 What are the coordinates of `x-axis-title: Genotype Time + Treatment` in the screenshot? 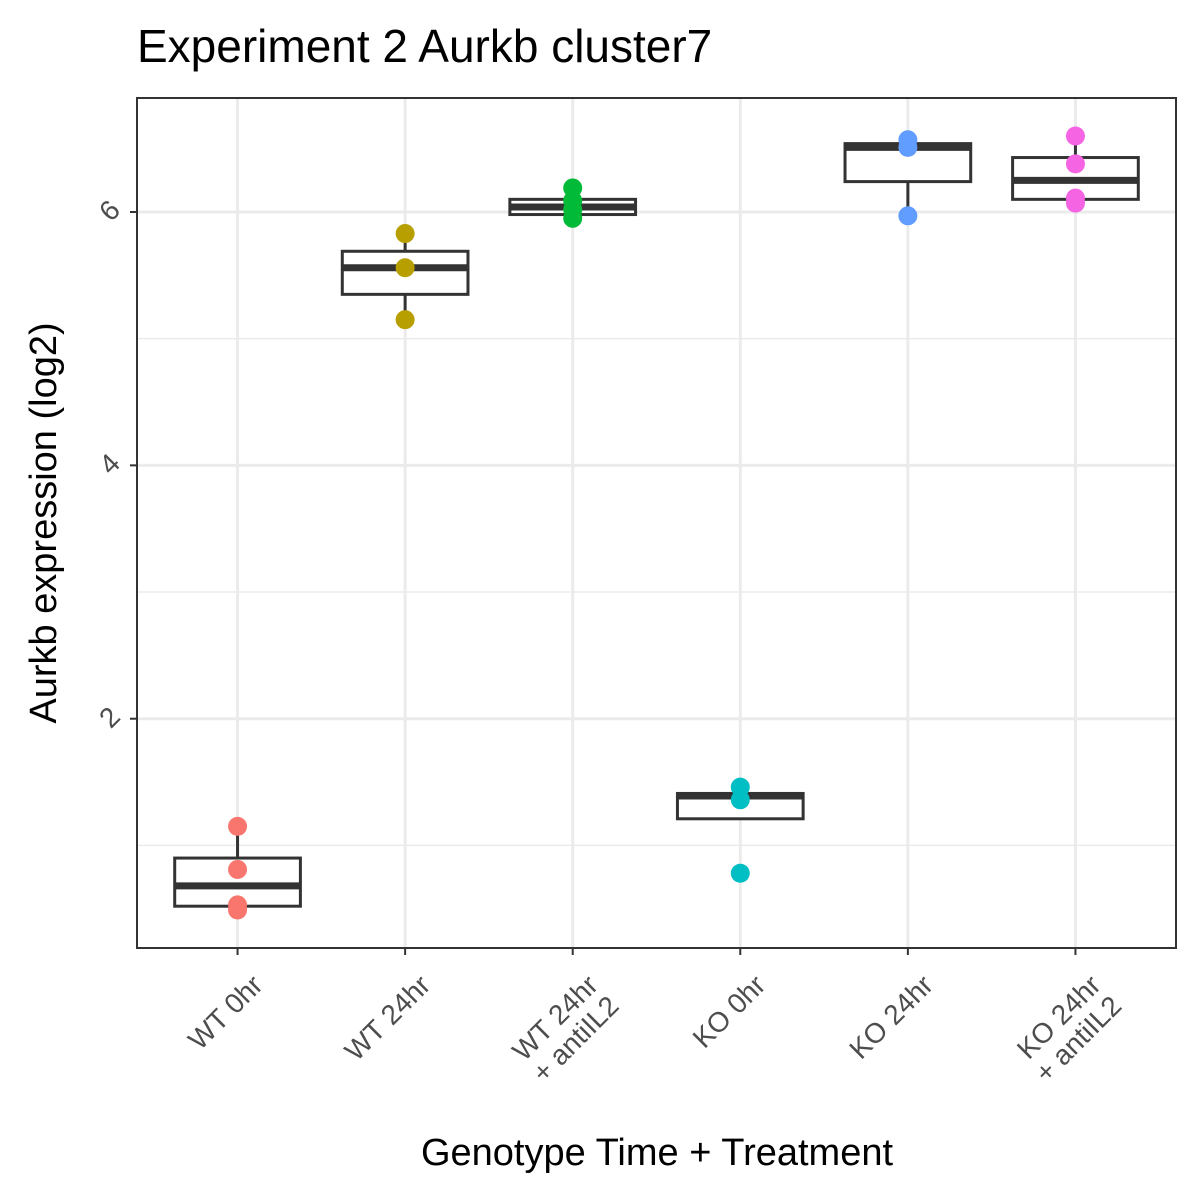 It's located at (657, 1153).